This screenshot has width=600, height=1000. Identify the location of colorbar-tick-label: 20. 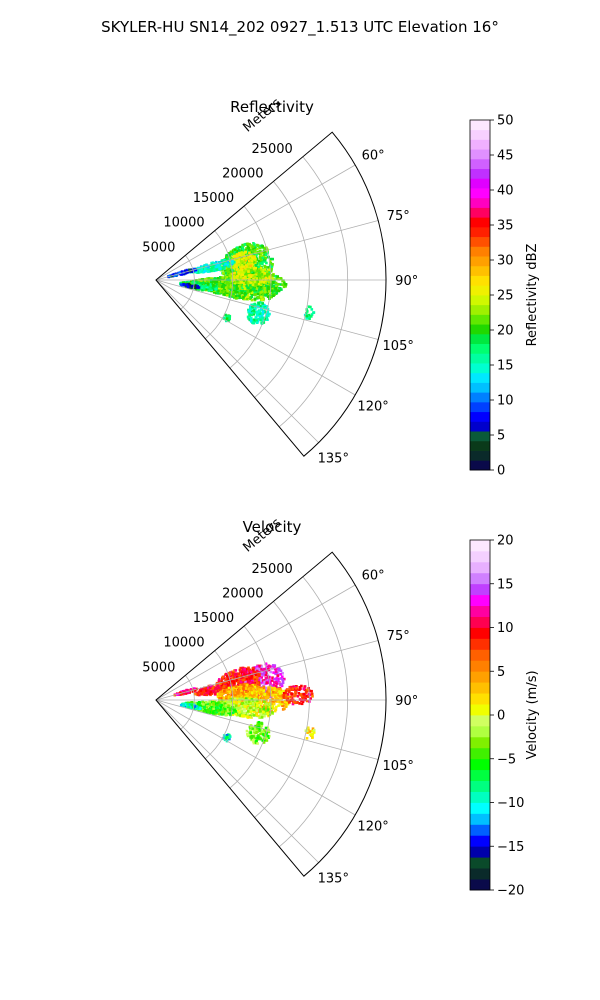
(505, 331).